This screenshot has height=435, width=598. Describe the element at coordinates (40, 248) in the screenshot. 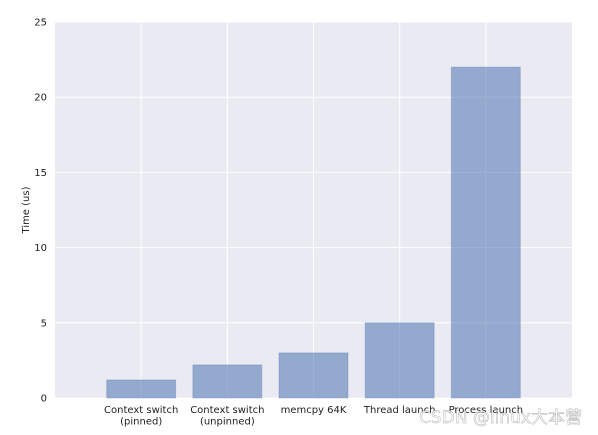

I see `y-tick-label: 10` at that location.